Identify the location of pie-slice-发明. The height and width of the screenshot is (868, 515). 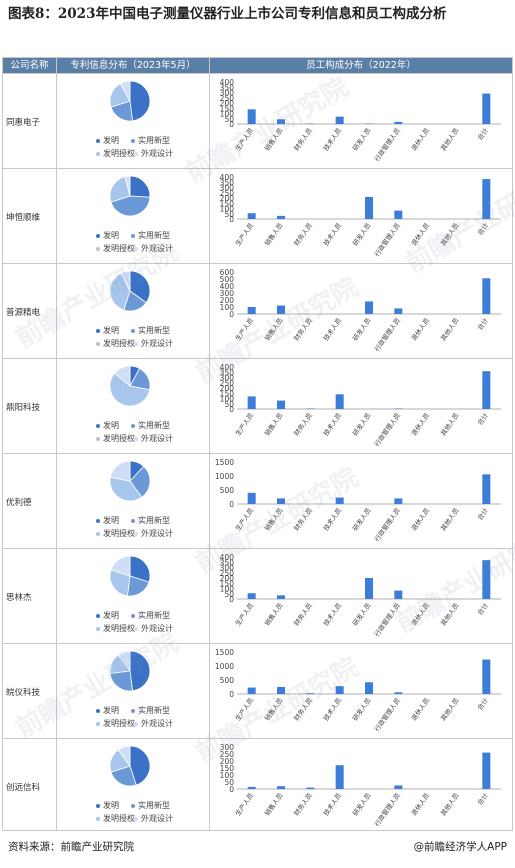
(140, 569).